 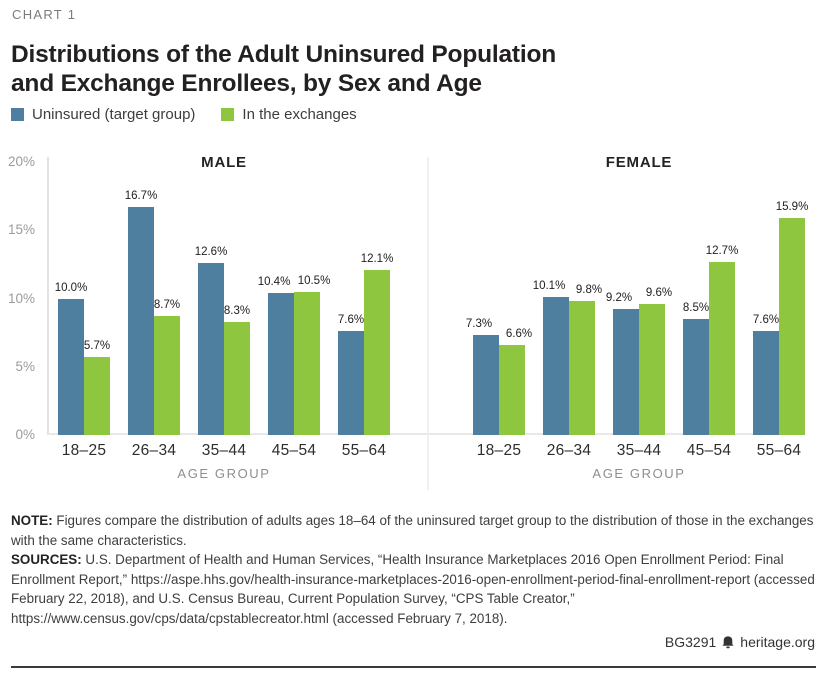 What do you see at coordinates (141, 196) in the screenshot?
I see `bar-value-label: 16.7%` at bounding box center [141, 196].